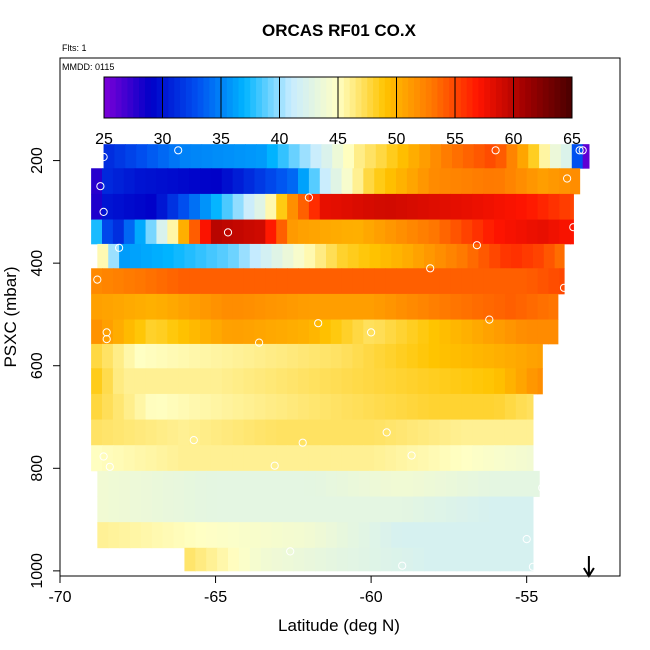 This screenshot has height=650, width=650. Describe the element at coordinates (455, 139) in the screenshot. I see `colorbar-tick-label: 55` at that location.